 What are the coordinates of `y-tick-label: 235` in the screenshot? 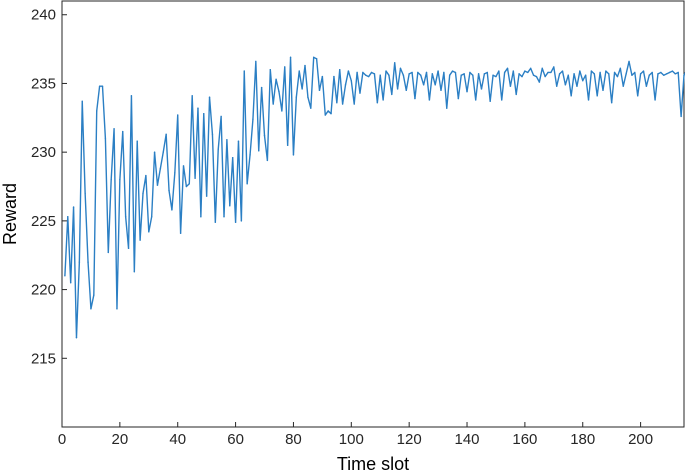 It's located at (43, 83).